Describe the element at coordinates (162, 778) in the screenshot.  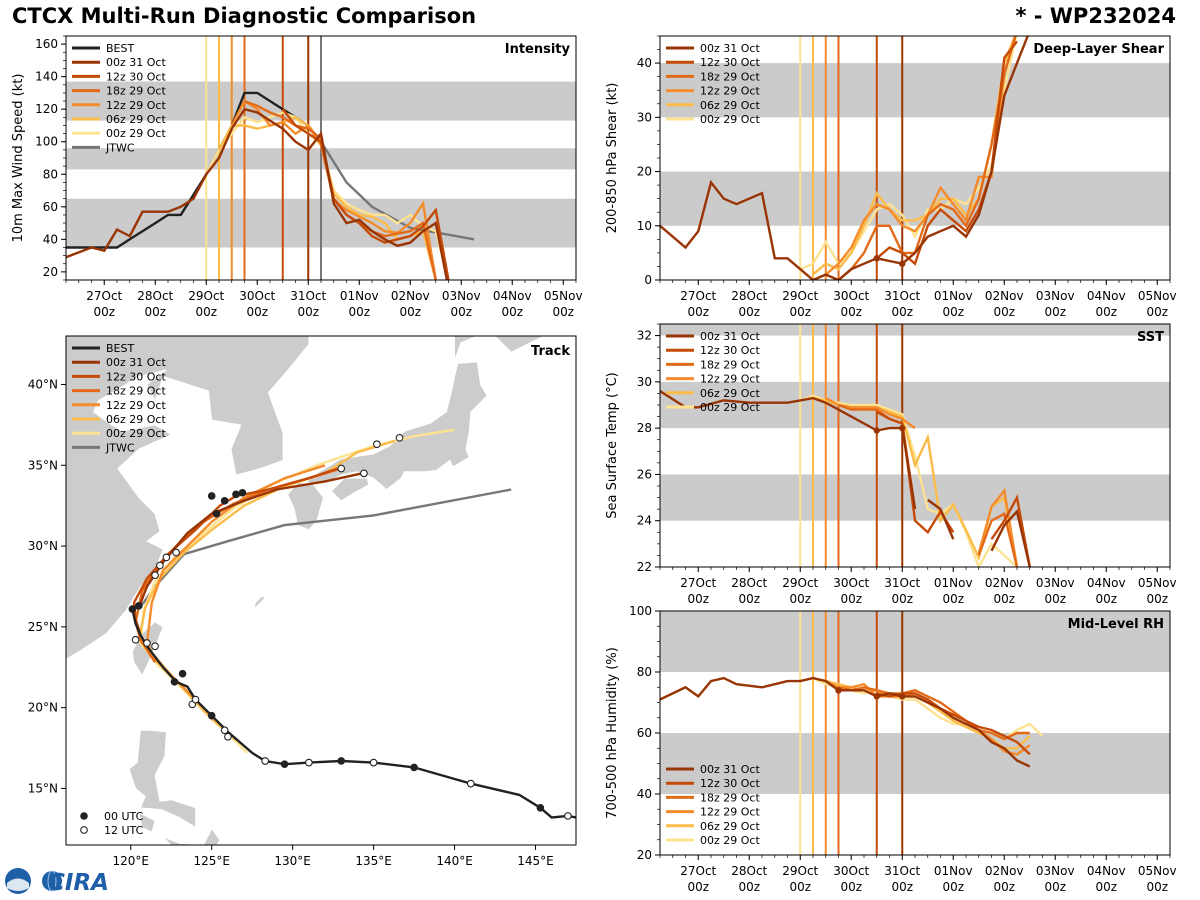
I see `luzon-land` at that location.